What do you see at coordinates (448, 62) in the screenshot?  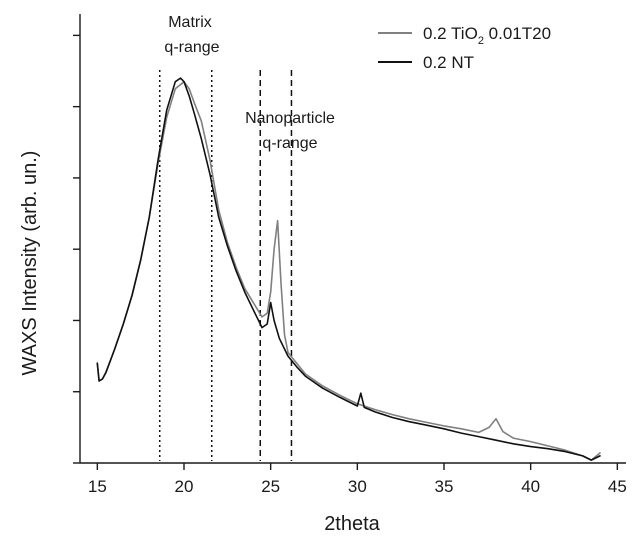 I see `legend-label-nt: 0.2 NT` at bounding box center [448, 62].